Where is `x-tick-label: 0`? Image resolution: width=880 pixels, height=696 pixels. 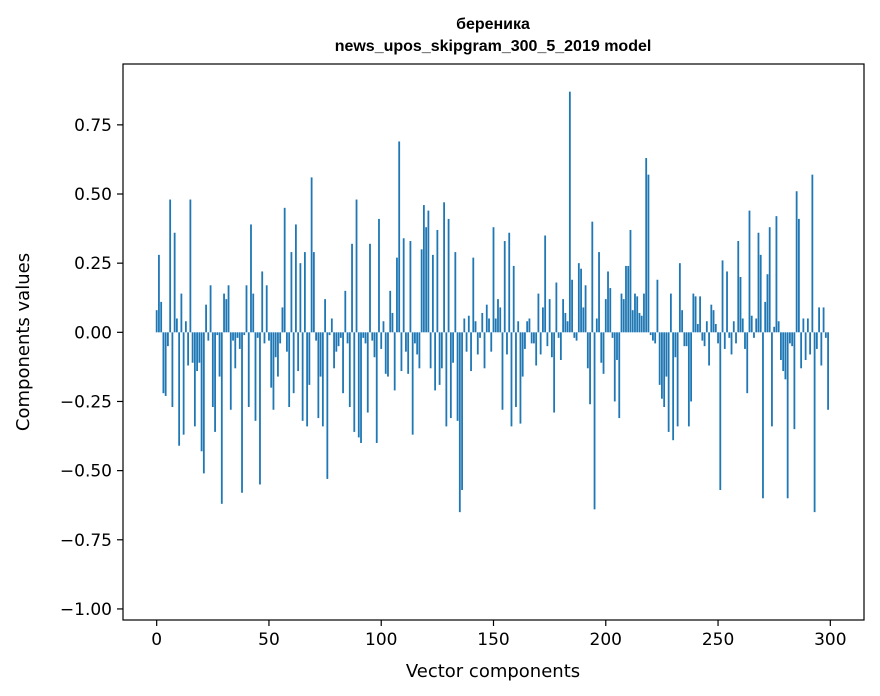
x-tick-label: 0 is located at coordinates (156, 640).